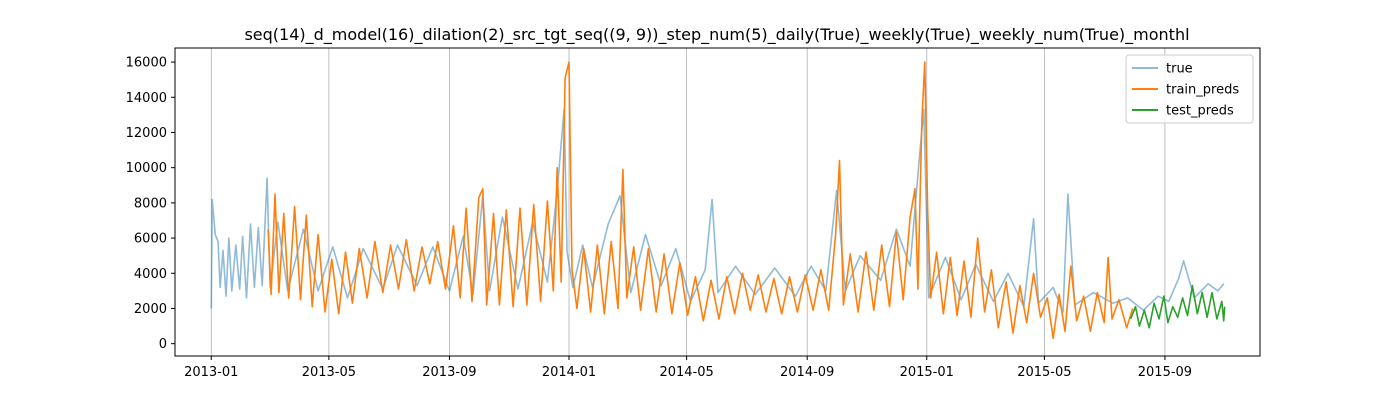 The height and width of the screenshot is (400, 1400). What do you see at coordinates (146, 98) in the screenshot?
I see `y-tick-label: 14000` at bounding box center [146, 98].